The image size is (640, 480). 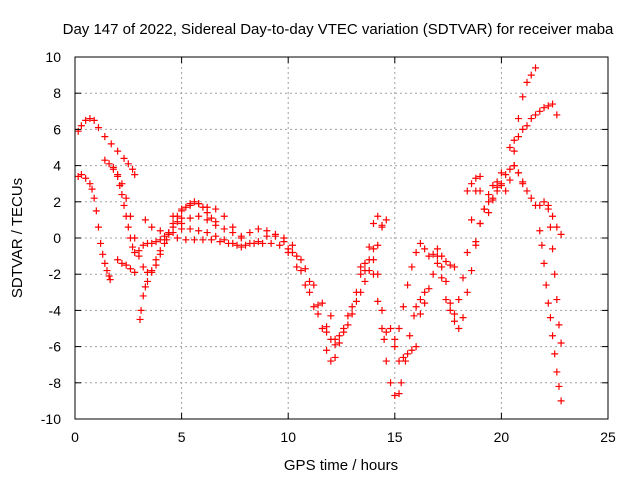 What do you see at coordinates (341, 465) in the screenshot?
I see `x-axis-title: GPS time / hours` at bounding box center [341, 465].